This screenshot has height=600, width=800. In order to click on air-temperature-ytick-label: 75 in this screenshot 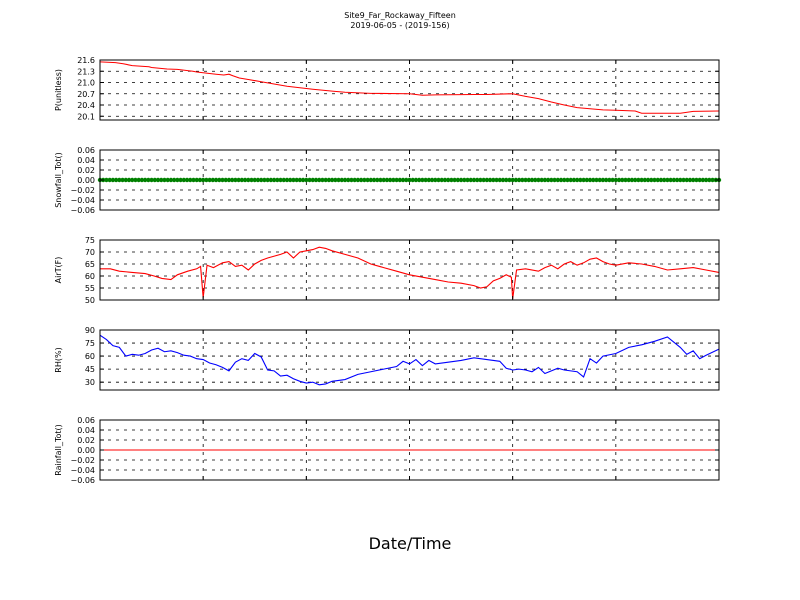, I will do `click(90, 240)`.